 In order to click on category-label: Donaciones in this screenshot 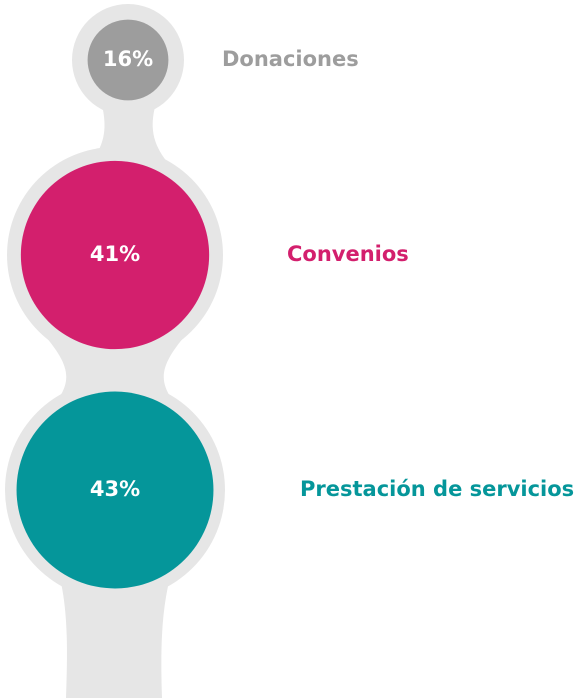, I will do `click(290, 59)`.